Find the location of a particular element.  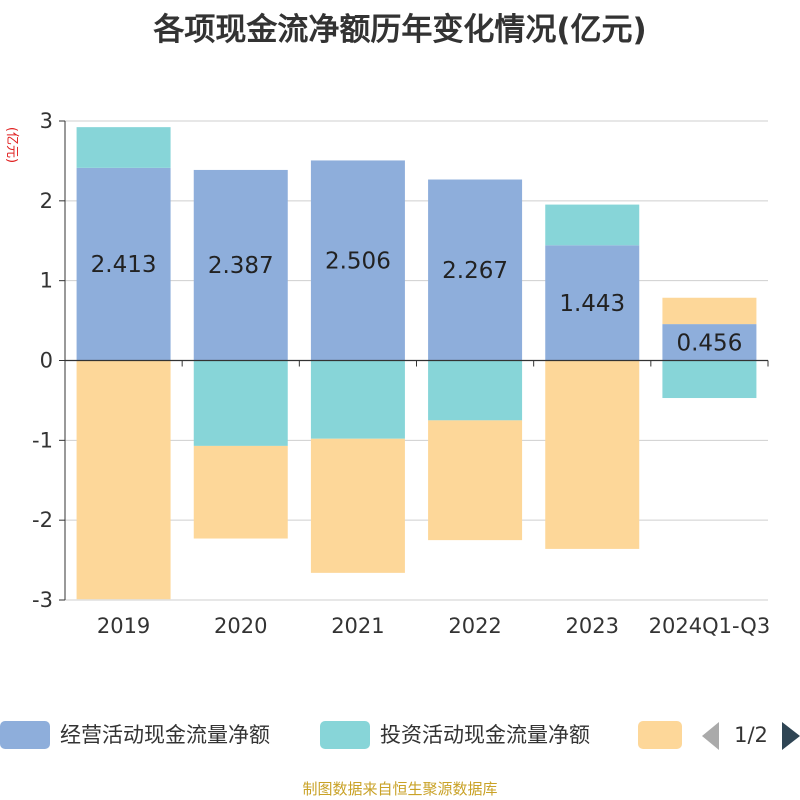

legend-label-operating: 经营活动现金流量净额 is located at coordinates (165, 735).